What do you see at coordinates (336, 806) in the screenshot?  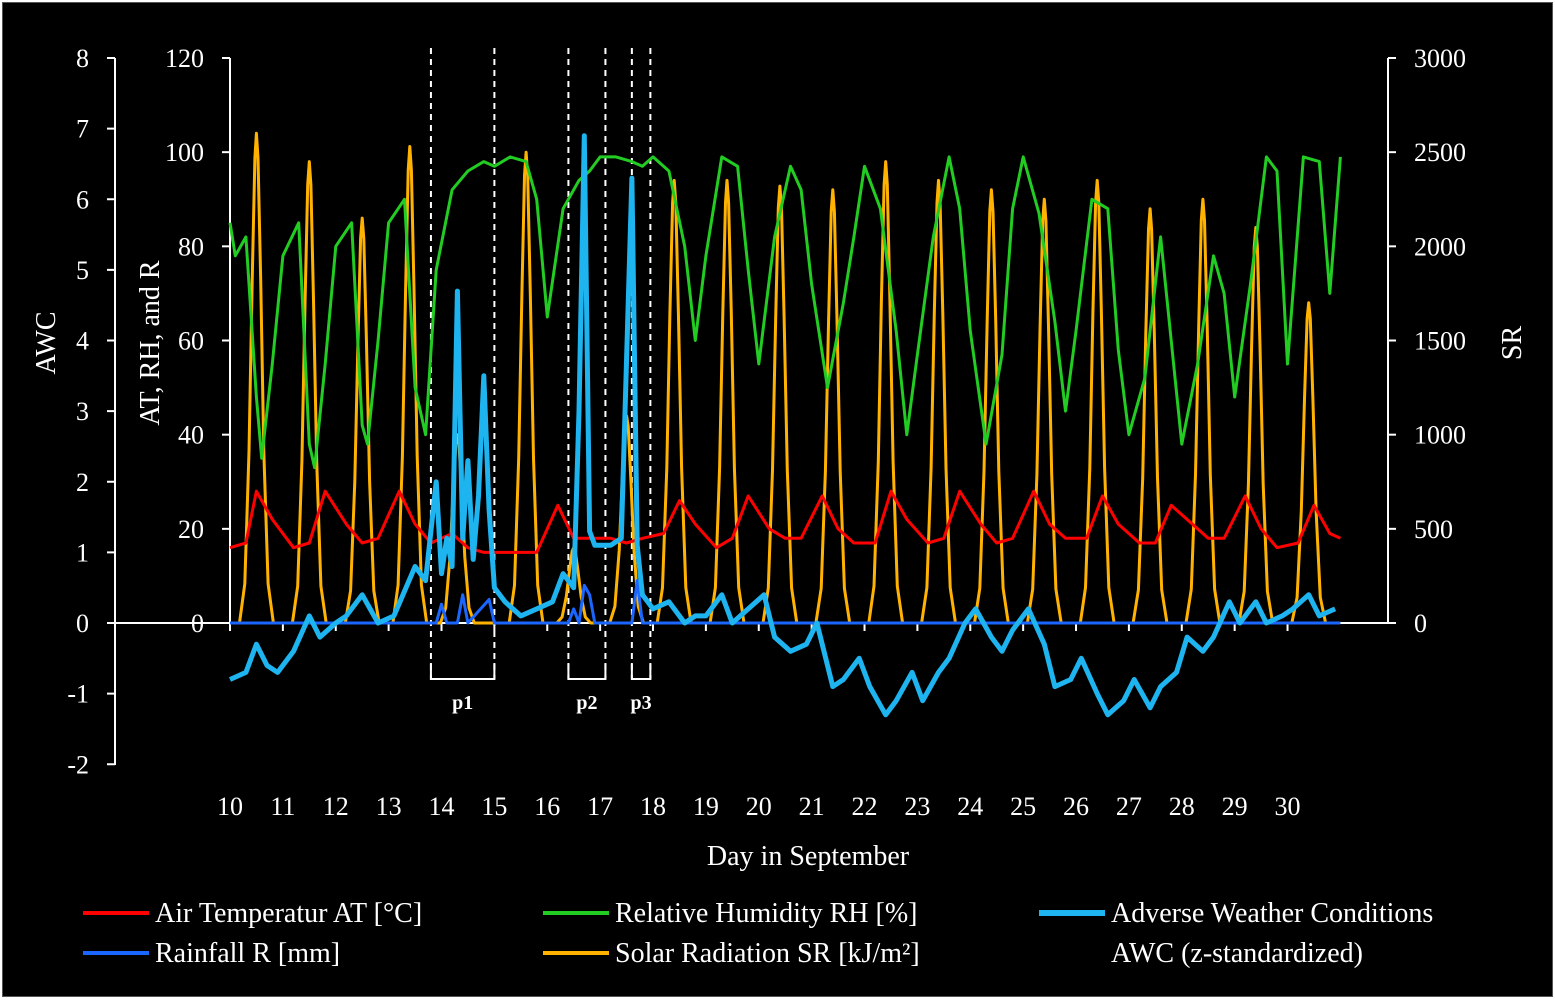 I see `x-tick-label: 12` at bounding box center [336, 806].